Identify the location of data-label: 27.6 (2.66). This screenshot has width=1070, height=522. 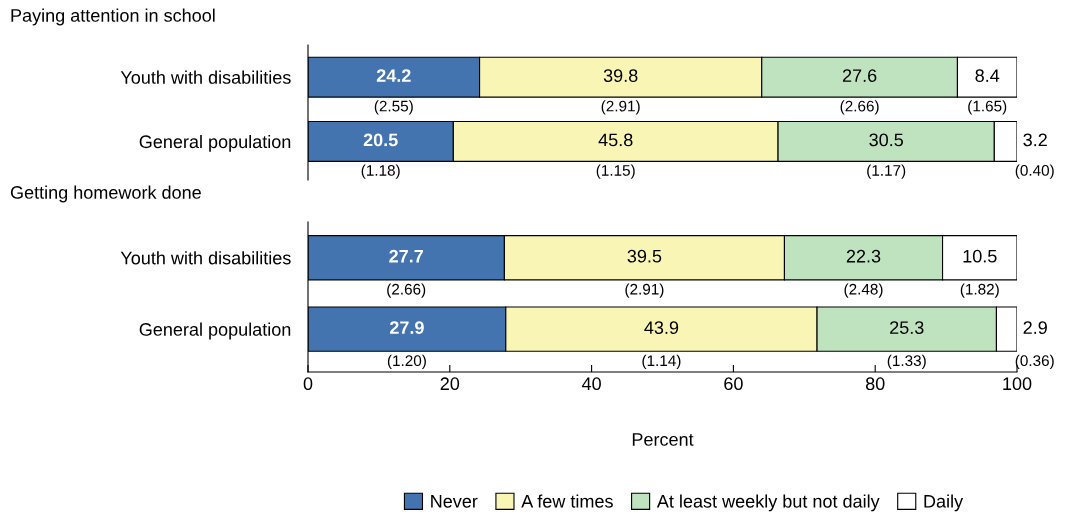
(859, 92).